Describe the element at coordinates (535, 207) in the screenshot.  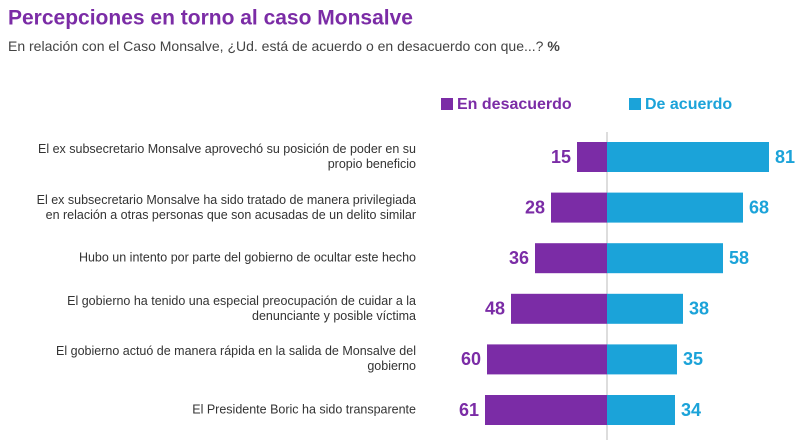
I see `value-label: 28` at that location.